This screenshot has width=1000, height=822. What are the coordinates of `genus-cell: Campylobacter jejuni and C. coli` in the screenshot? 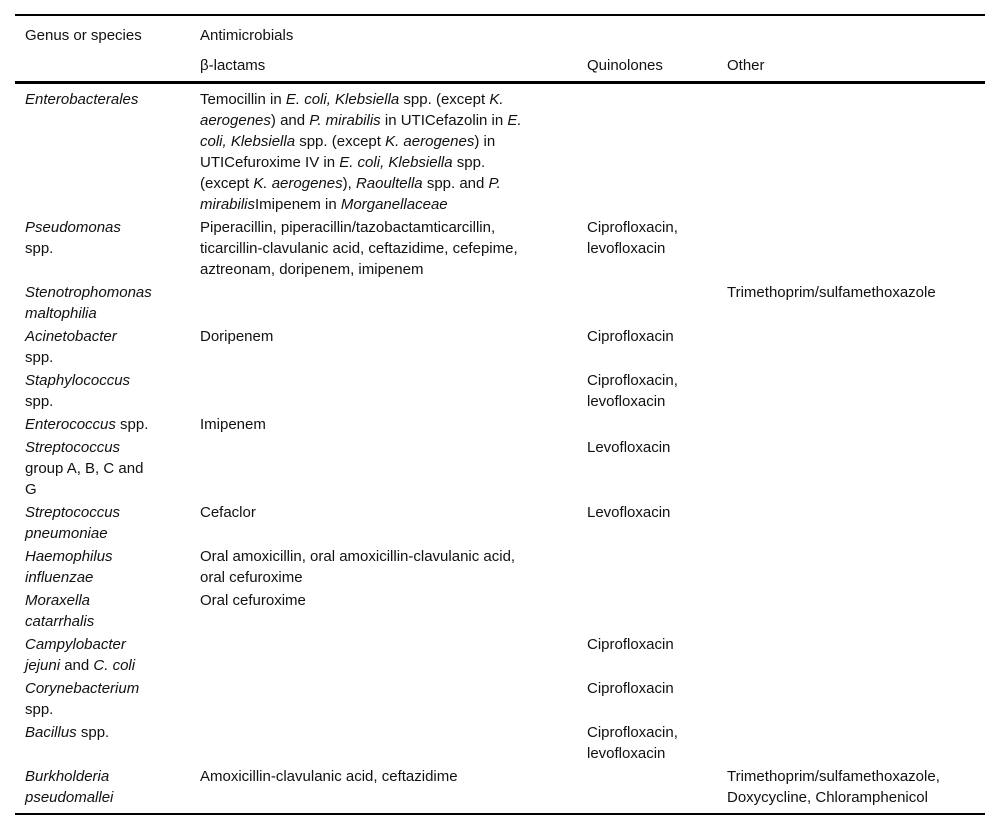 It's located at (107, 655).